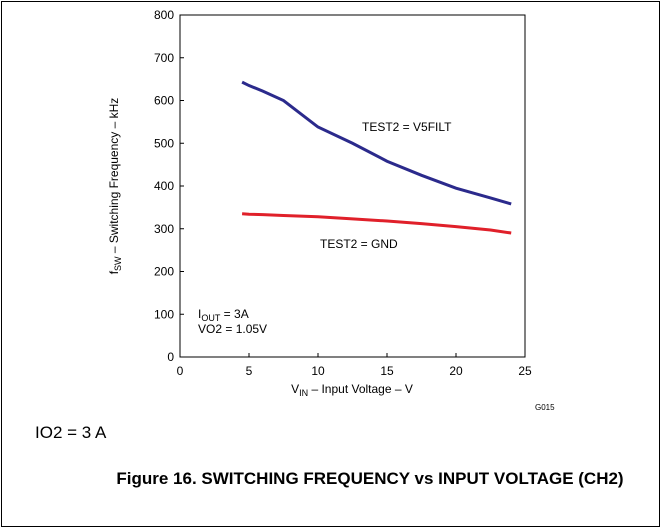 The height and width of the screenshot is (528, 661). I want to click on x-label-sub: IN, so click(303, 393).